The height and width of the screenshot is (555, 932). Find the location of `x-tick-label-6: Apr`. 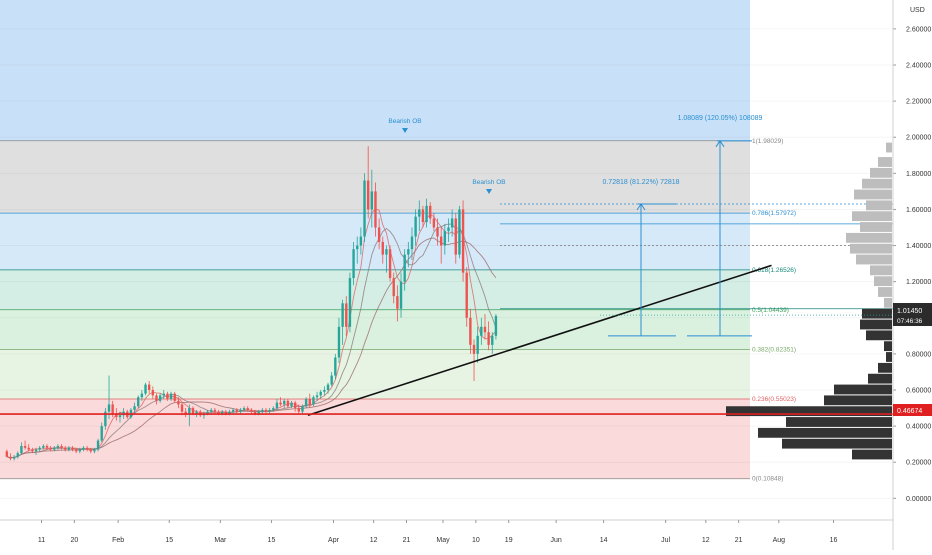

x-tick-label-6: Apr is located at coordinates (334, 540).